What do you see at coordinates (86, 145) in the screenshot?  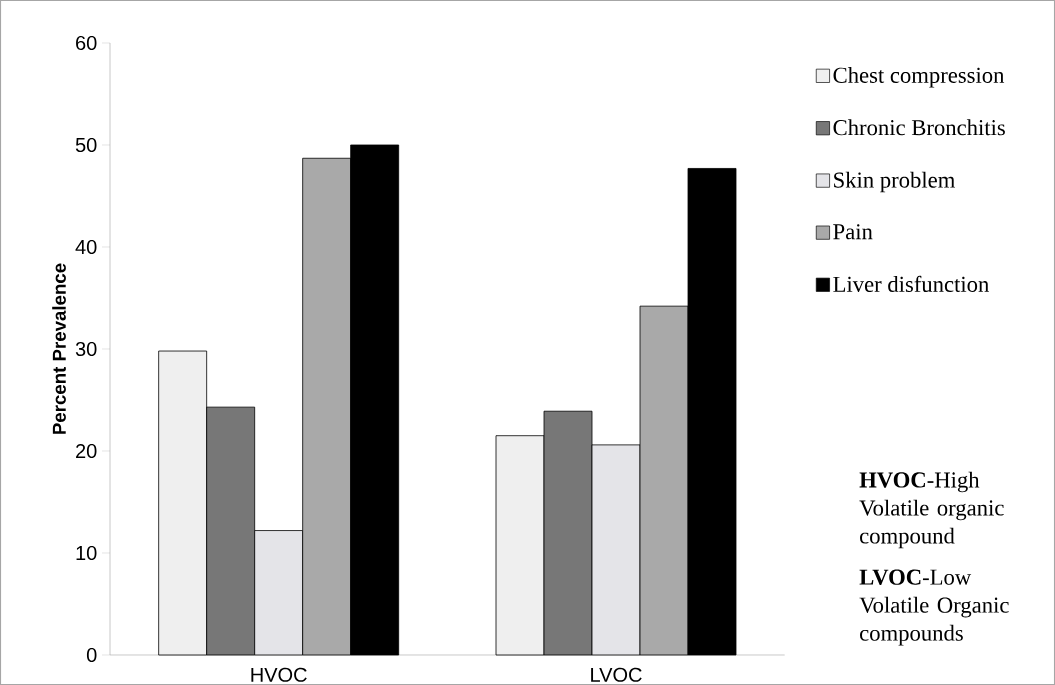 I see `y-tick-label: 50` at bounding box center [86, 145].